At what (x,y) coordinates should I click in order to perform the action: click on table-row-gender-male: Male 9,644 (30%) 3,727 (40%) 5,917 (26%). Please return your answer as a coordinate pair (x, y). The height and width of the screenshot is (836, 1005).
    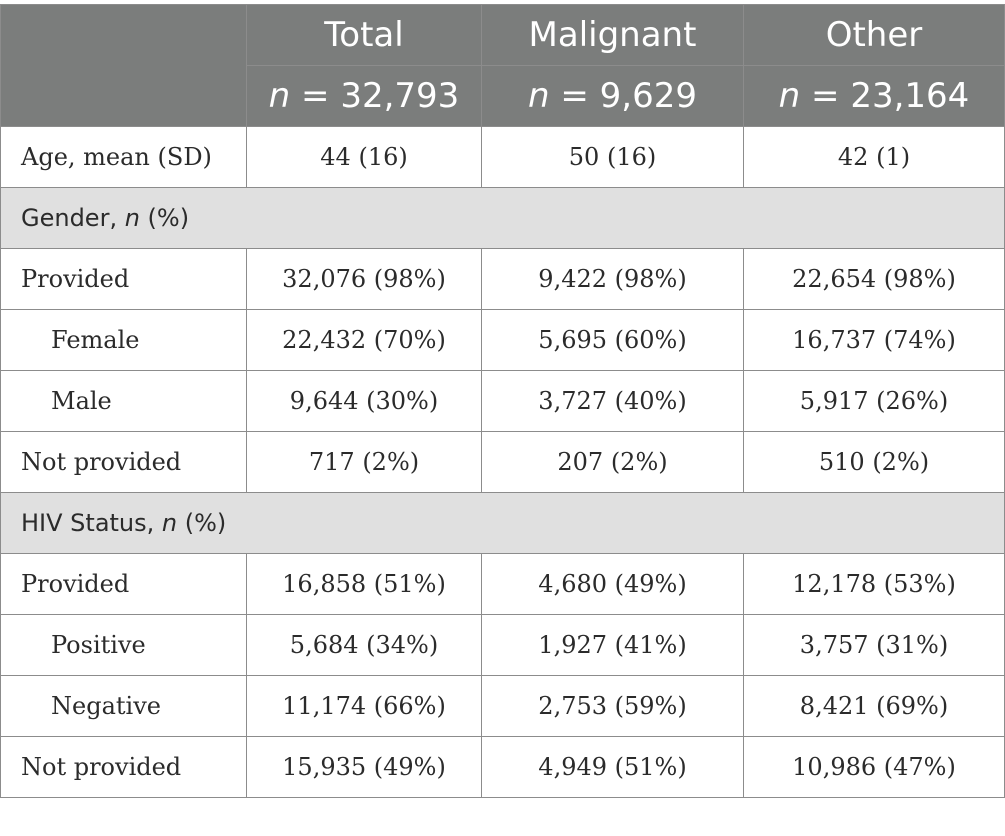
    Looking at the image, I should click on (502, 401).